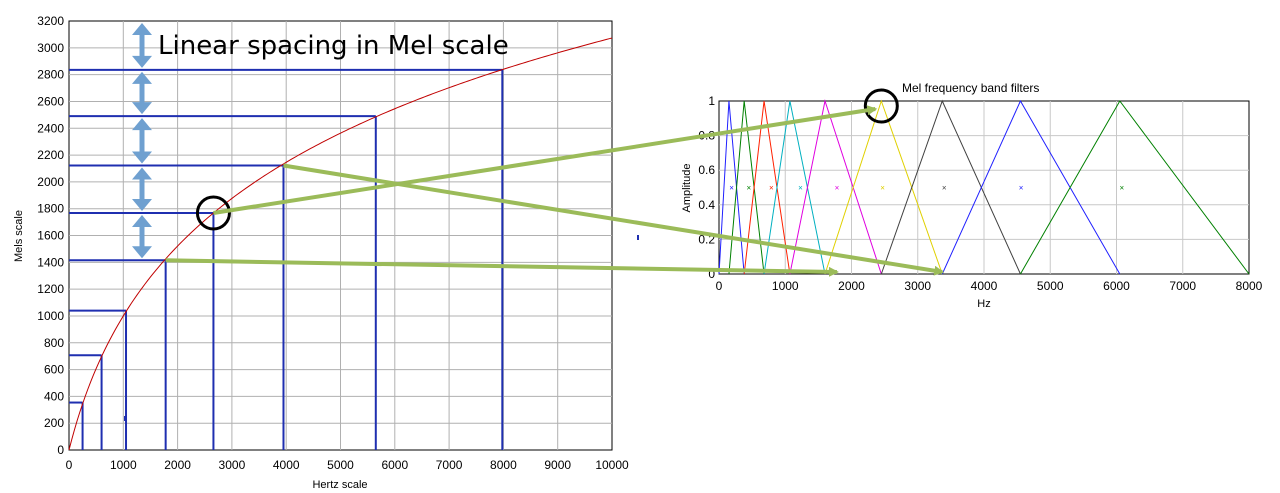 This screenshot has height=493, width=1280. I want to click on right-x-tick: 3000, so click(917, 286).